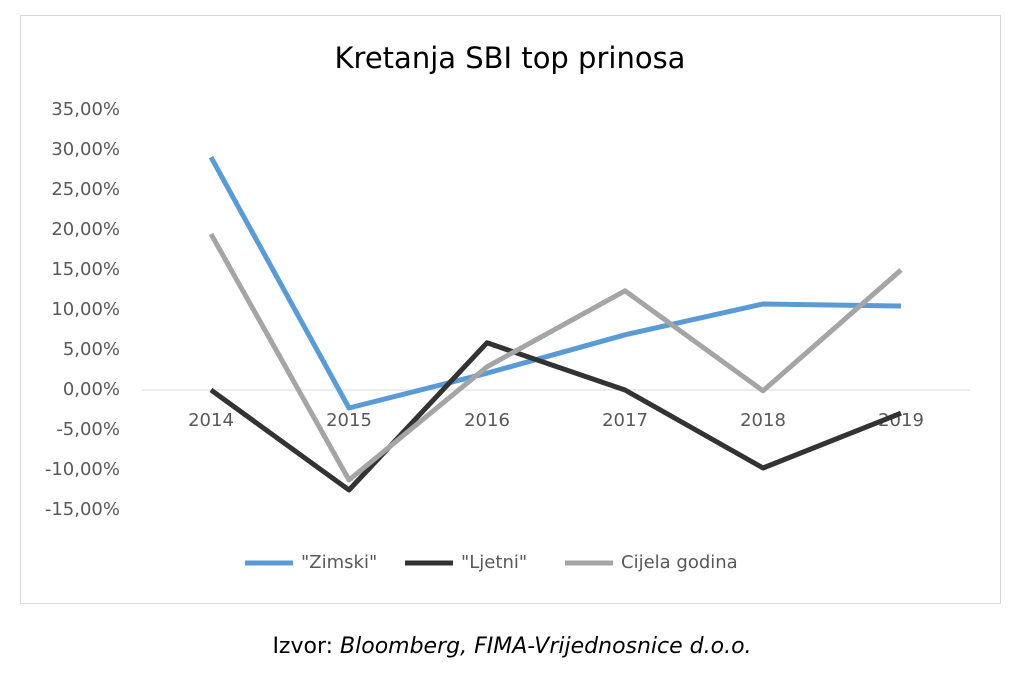 This screenshot has width=1024, height=679. Describe the element at coordinates (88, 429) in the screenshot. I see `y-tick-label: -5,00%` at that location.